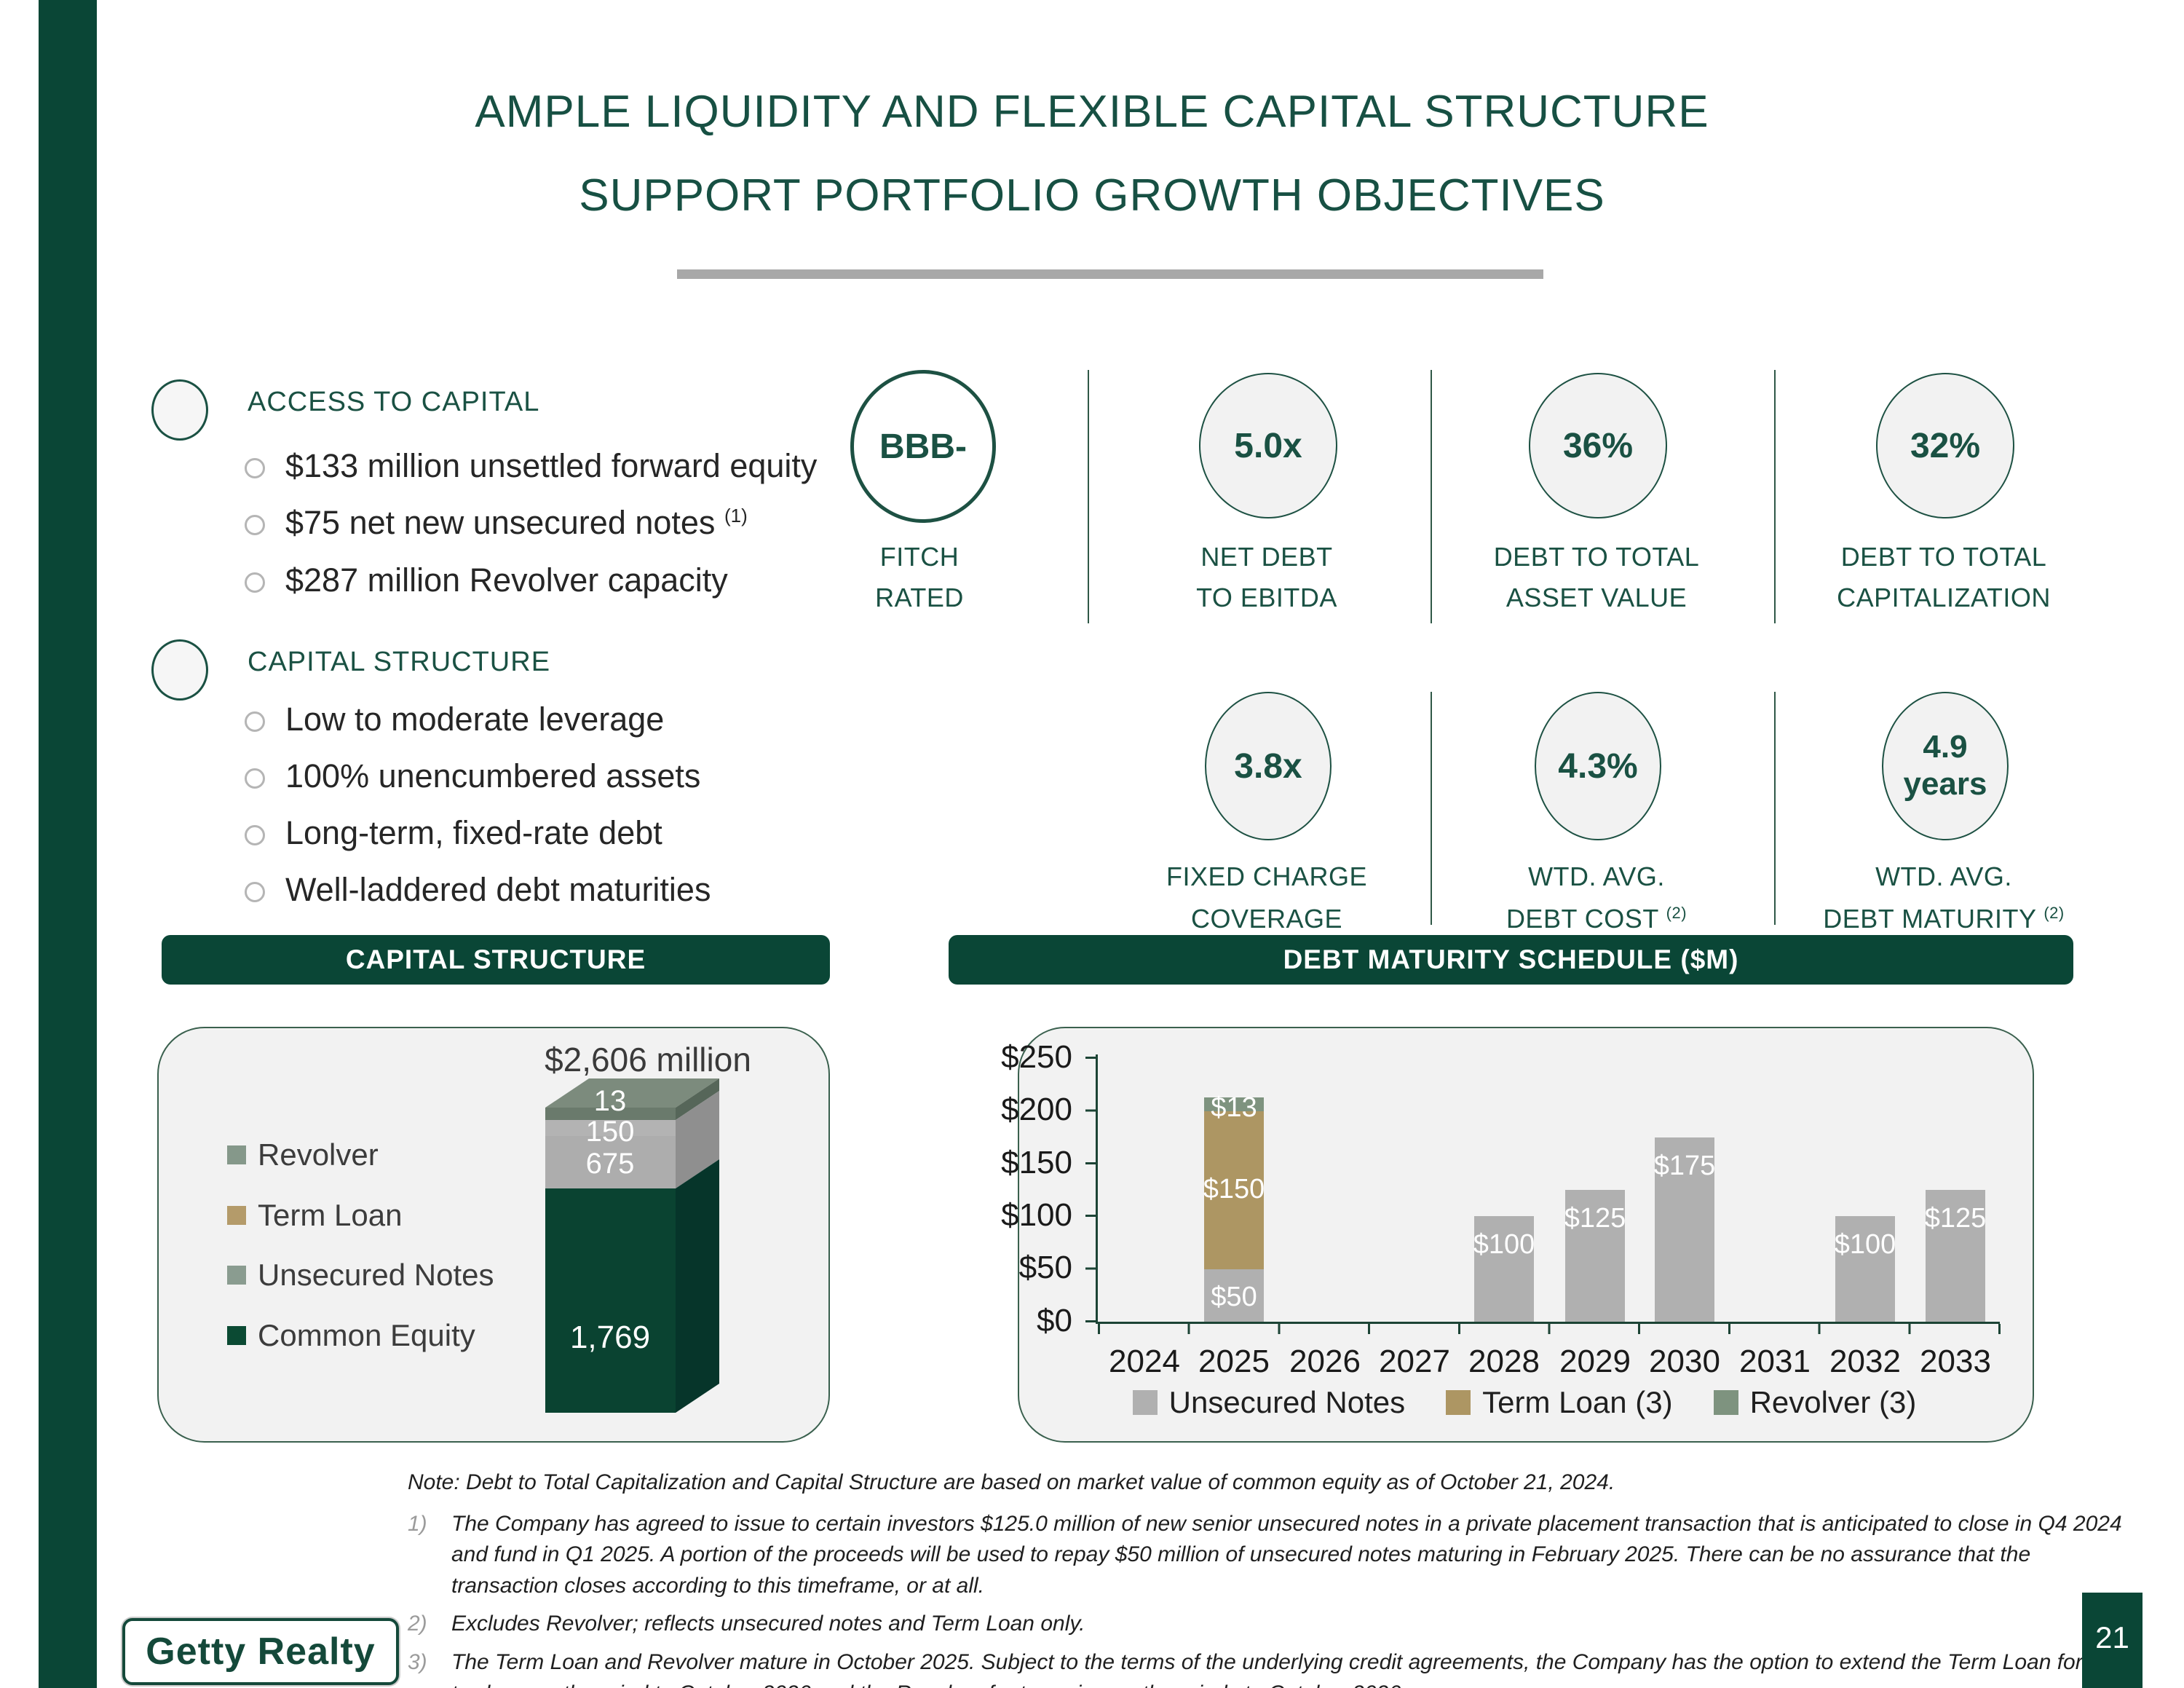  Describe the element at coordinates (2112, 1637) in the screenshot. I see `page-number: 21` at that location.